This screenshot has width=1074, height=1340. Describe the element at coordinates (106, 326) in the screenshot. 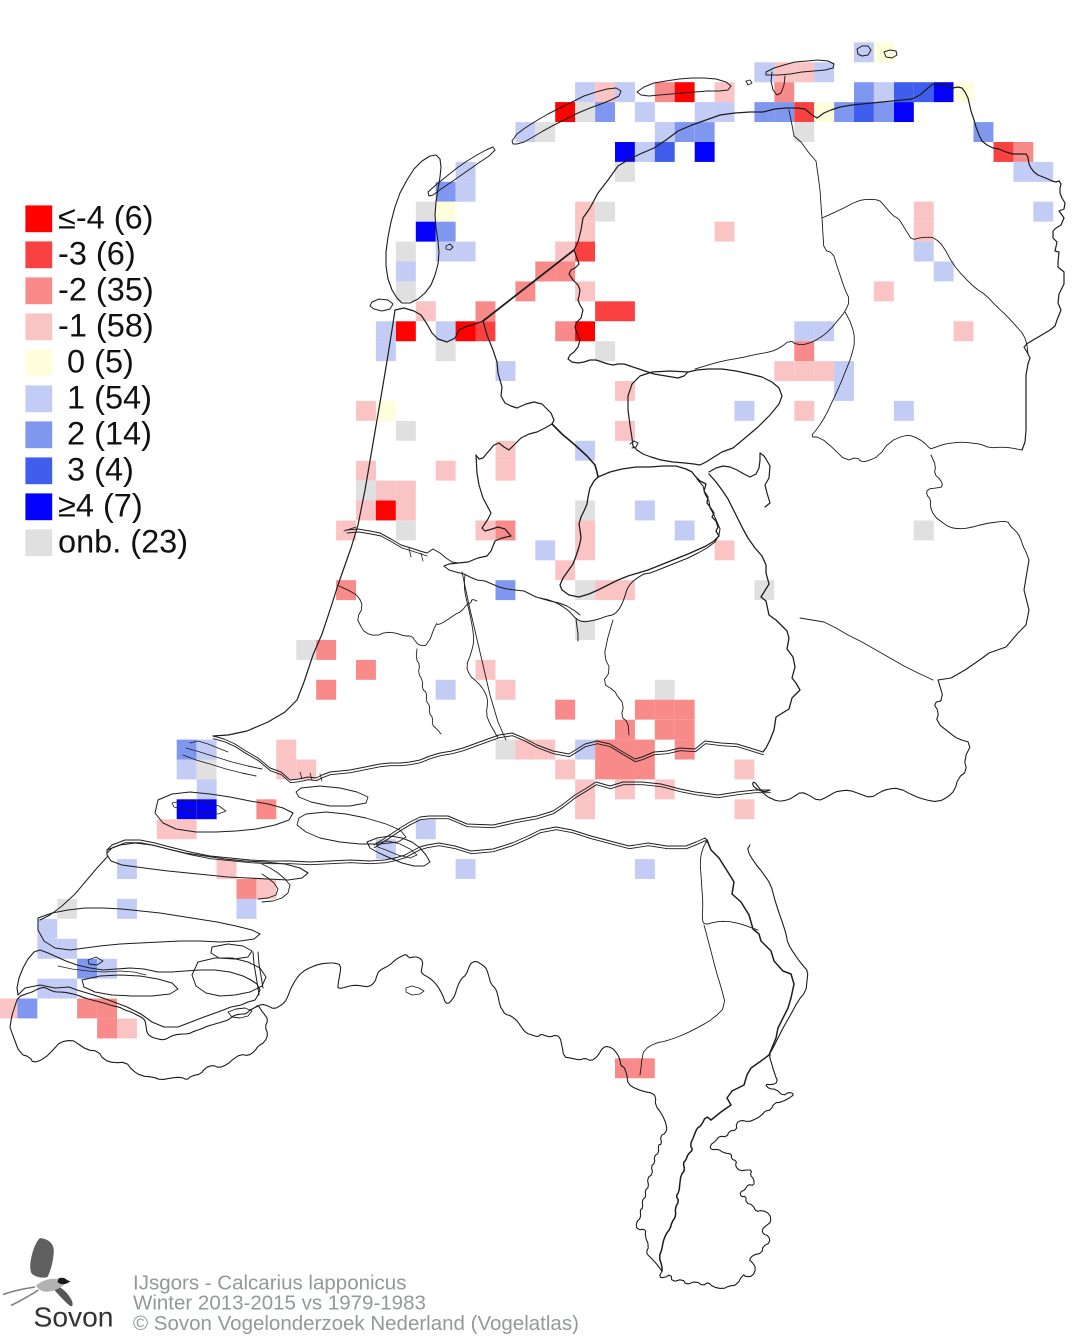

I see `svg-text: -1 (58)` at that location.